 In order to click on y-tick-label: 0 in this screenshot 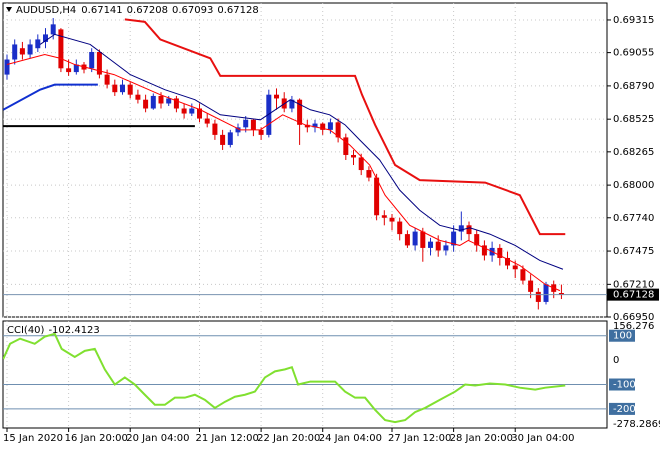, I will do `click(616, 360)`.